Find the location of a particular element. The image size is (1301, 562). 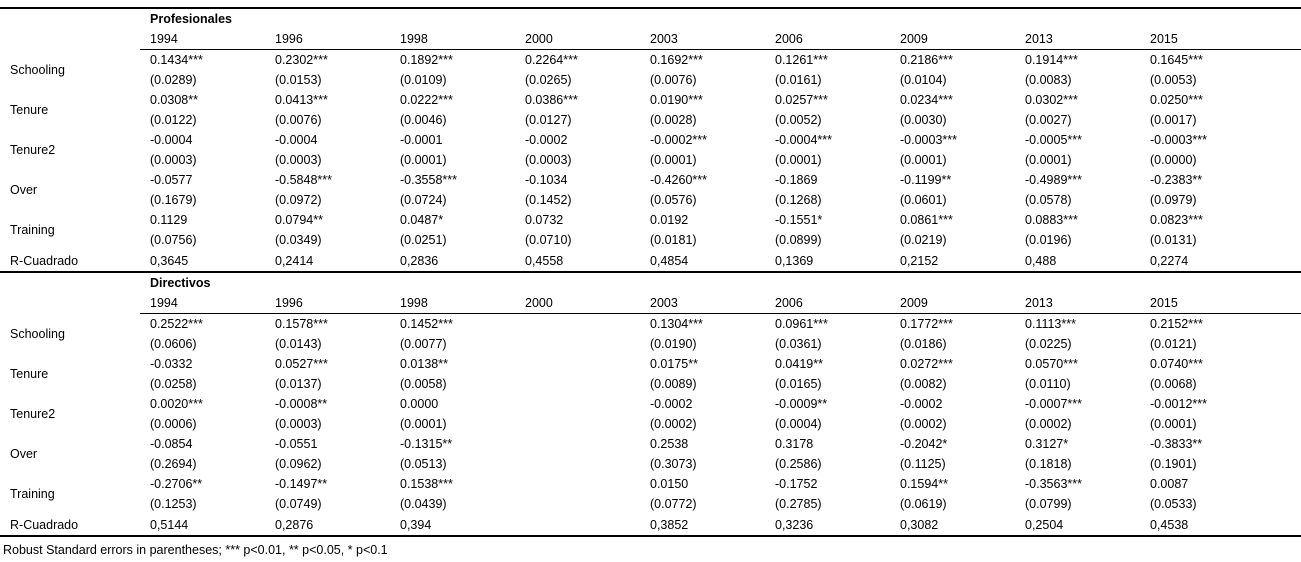

coefficient-cell: 0.0192 is located at coordinates (669, 220).